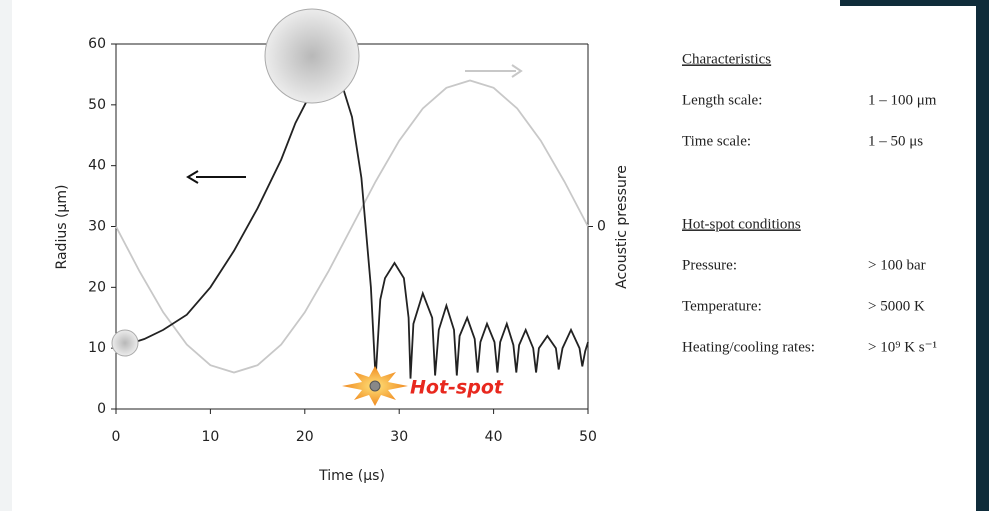 The width and height of the screenshot is (989, 511). I want to click on row-value: > 100 bar, so click(897, 265).